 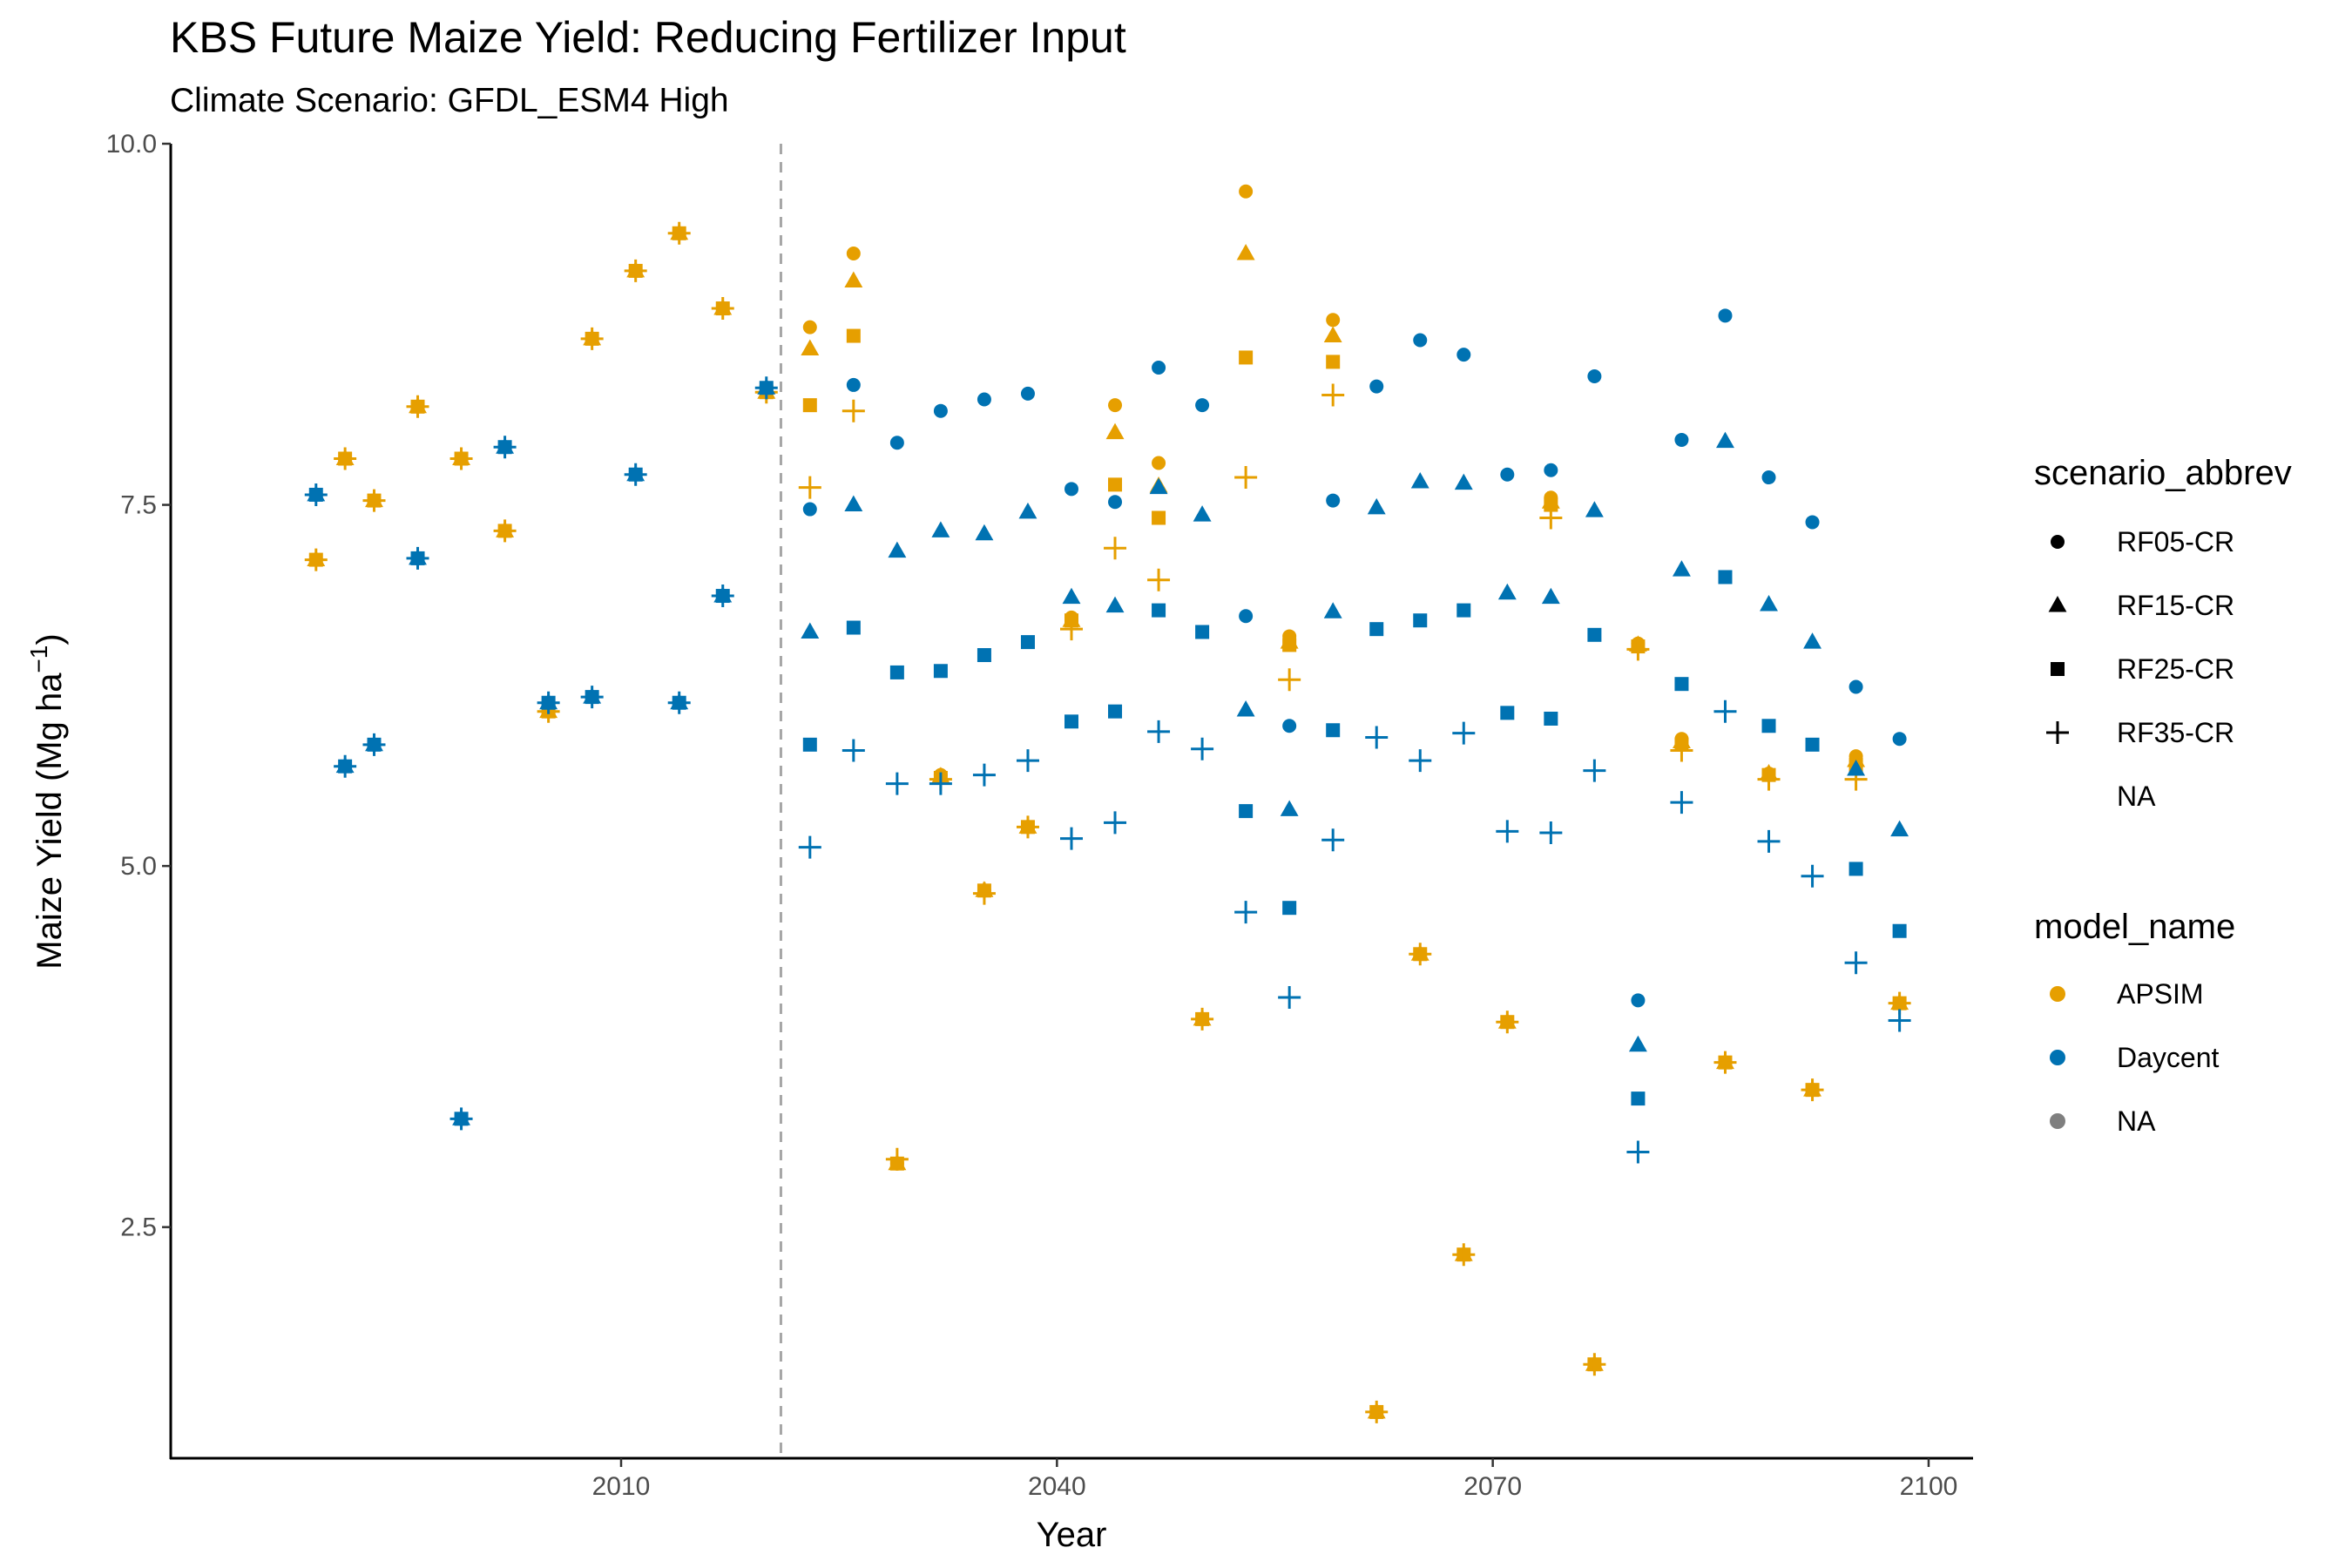 I want to click on legend-key-rf25-cr, so click(x=2058, y=669).